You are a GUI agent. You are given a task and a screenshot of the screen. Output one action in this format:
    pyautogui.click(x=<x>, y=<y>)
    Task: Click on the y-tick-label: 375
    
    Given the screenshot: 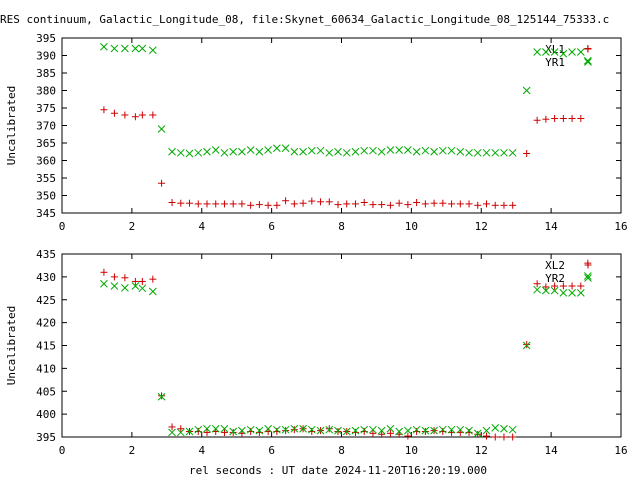 What is the action you would take?
    pyautogui.click(x=46, y=108)
    